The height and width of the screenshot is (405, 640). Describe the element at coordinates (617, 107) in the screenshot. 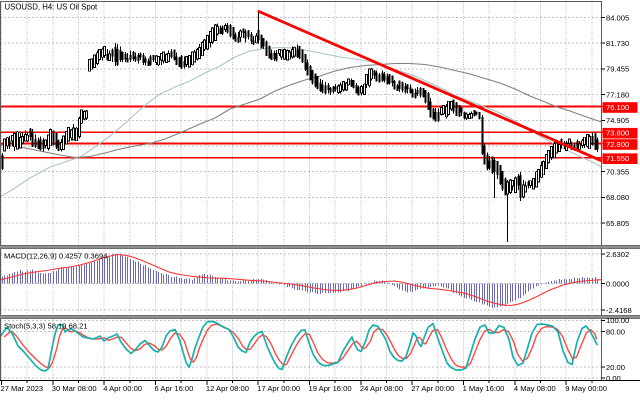

I see `svg-text: 76.100` at that location.